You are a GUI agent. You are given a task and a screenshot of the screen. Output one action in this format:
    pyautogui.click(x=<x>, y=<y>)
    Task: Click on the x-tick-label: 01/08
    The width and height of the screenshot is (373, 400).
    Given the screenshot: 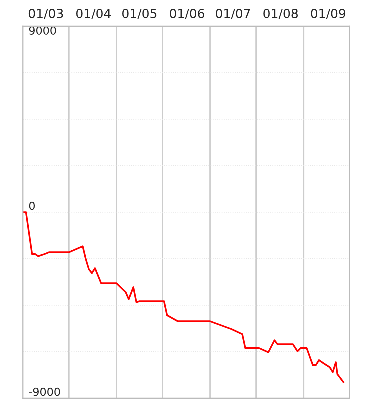 What is the action you would take?
    pyautogui.click(x=281, y=14)
    